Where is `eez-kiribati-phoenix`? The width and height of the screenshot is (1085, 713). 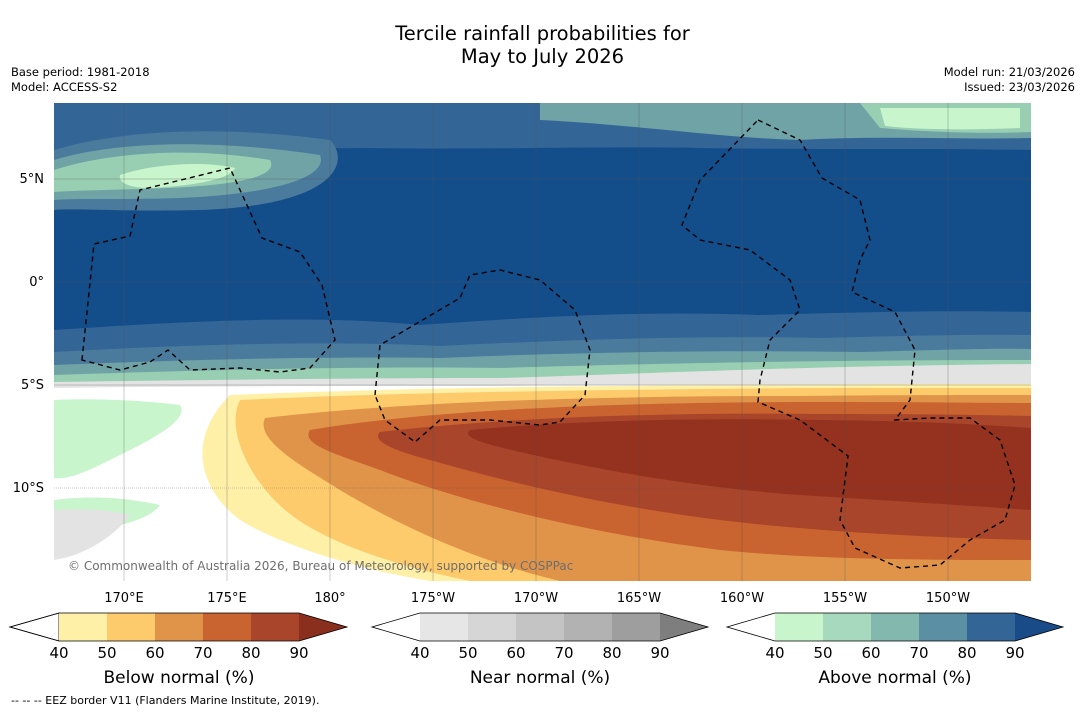
eez-kiribati-phoenix is located at coordinates (482, 356).